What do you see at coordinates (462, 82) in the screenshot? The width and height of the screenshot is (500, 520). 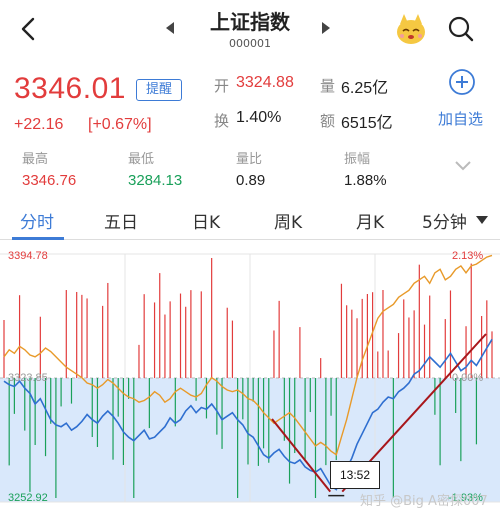 I see `add-watchlist-icon` at bounding box center [462, 82].